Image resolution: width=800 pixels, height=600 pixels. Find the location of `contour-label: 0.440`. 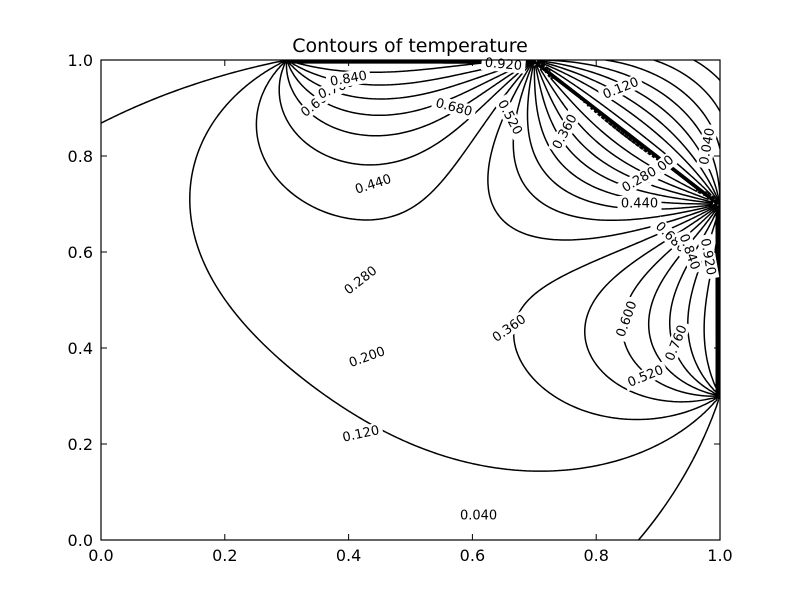

contour-label: 0.440 is located at coordinates (639, 204).